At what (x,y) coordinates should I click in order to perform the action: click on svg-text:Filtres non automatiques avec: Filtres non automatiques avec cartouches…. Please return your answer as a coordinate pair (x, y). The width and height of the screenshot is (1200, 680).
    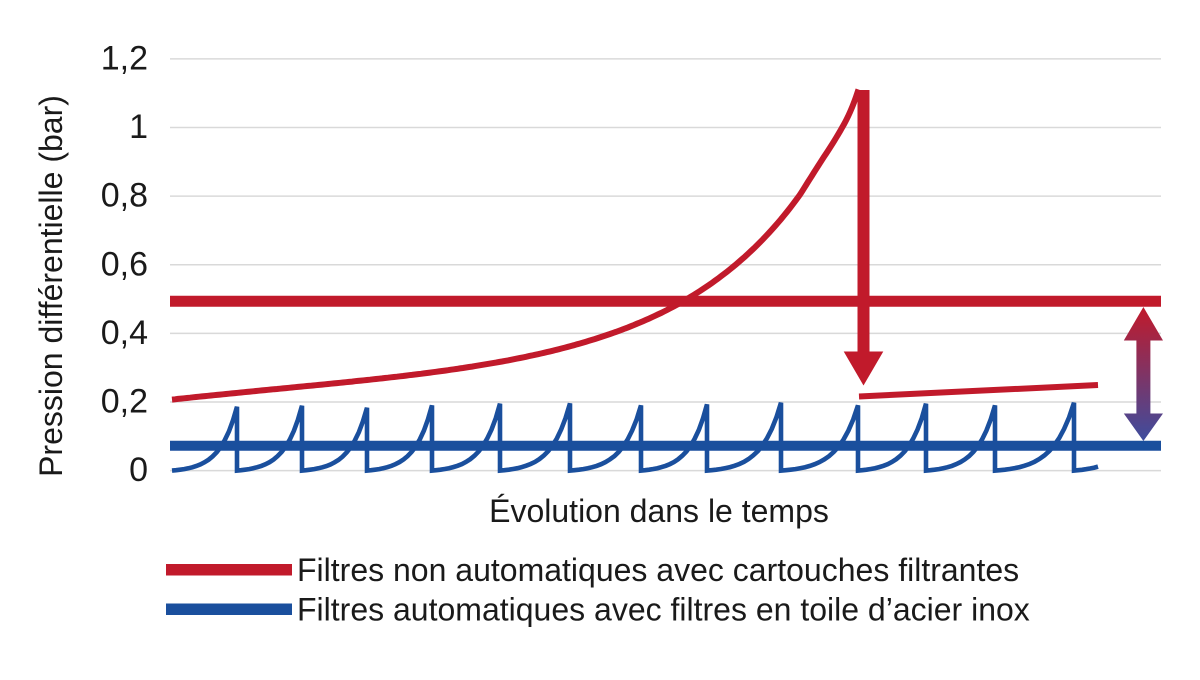
    Looking at the image, I should click on (658, 570).